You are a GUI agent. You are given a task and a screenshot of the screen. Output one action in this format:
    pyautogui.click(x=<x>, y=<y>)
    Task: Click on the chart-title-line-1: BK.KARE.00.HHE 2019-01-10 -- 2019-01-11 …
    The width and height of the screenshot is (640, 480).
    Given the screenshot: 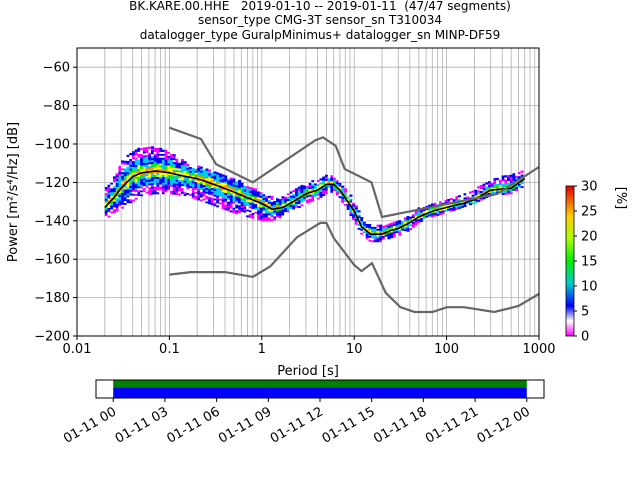 What is the action you would take?
    pyautogui.click(x=320, y=6)
    